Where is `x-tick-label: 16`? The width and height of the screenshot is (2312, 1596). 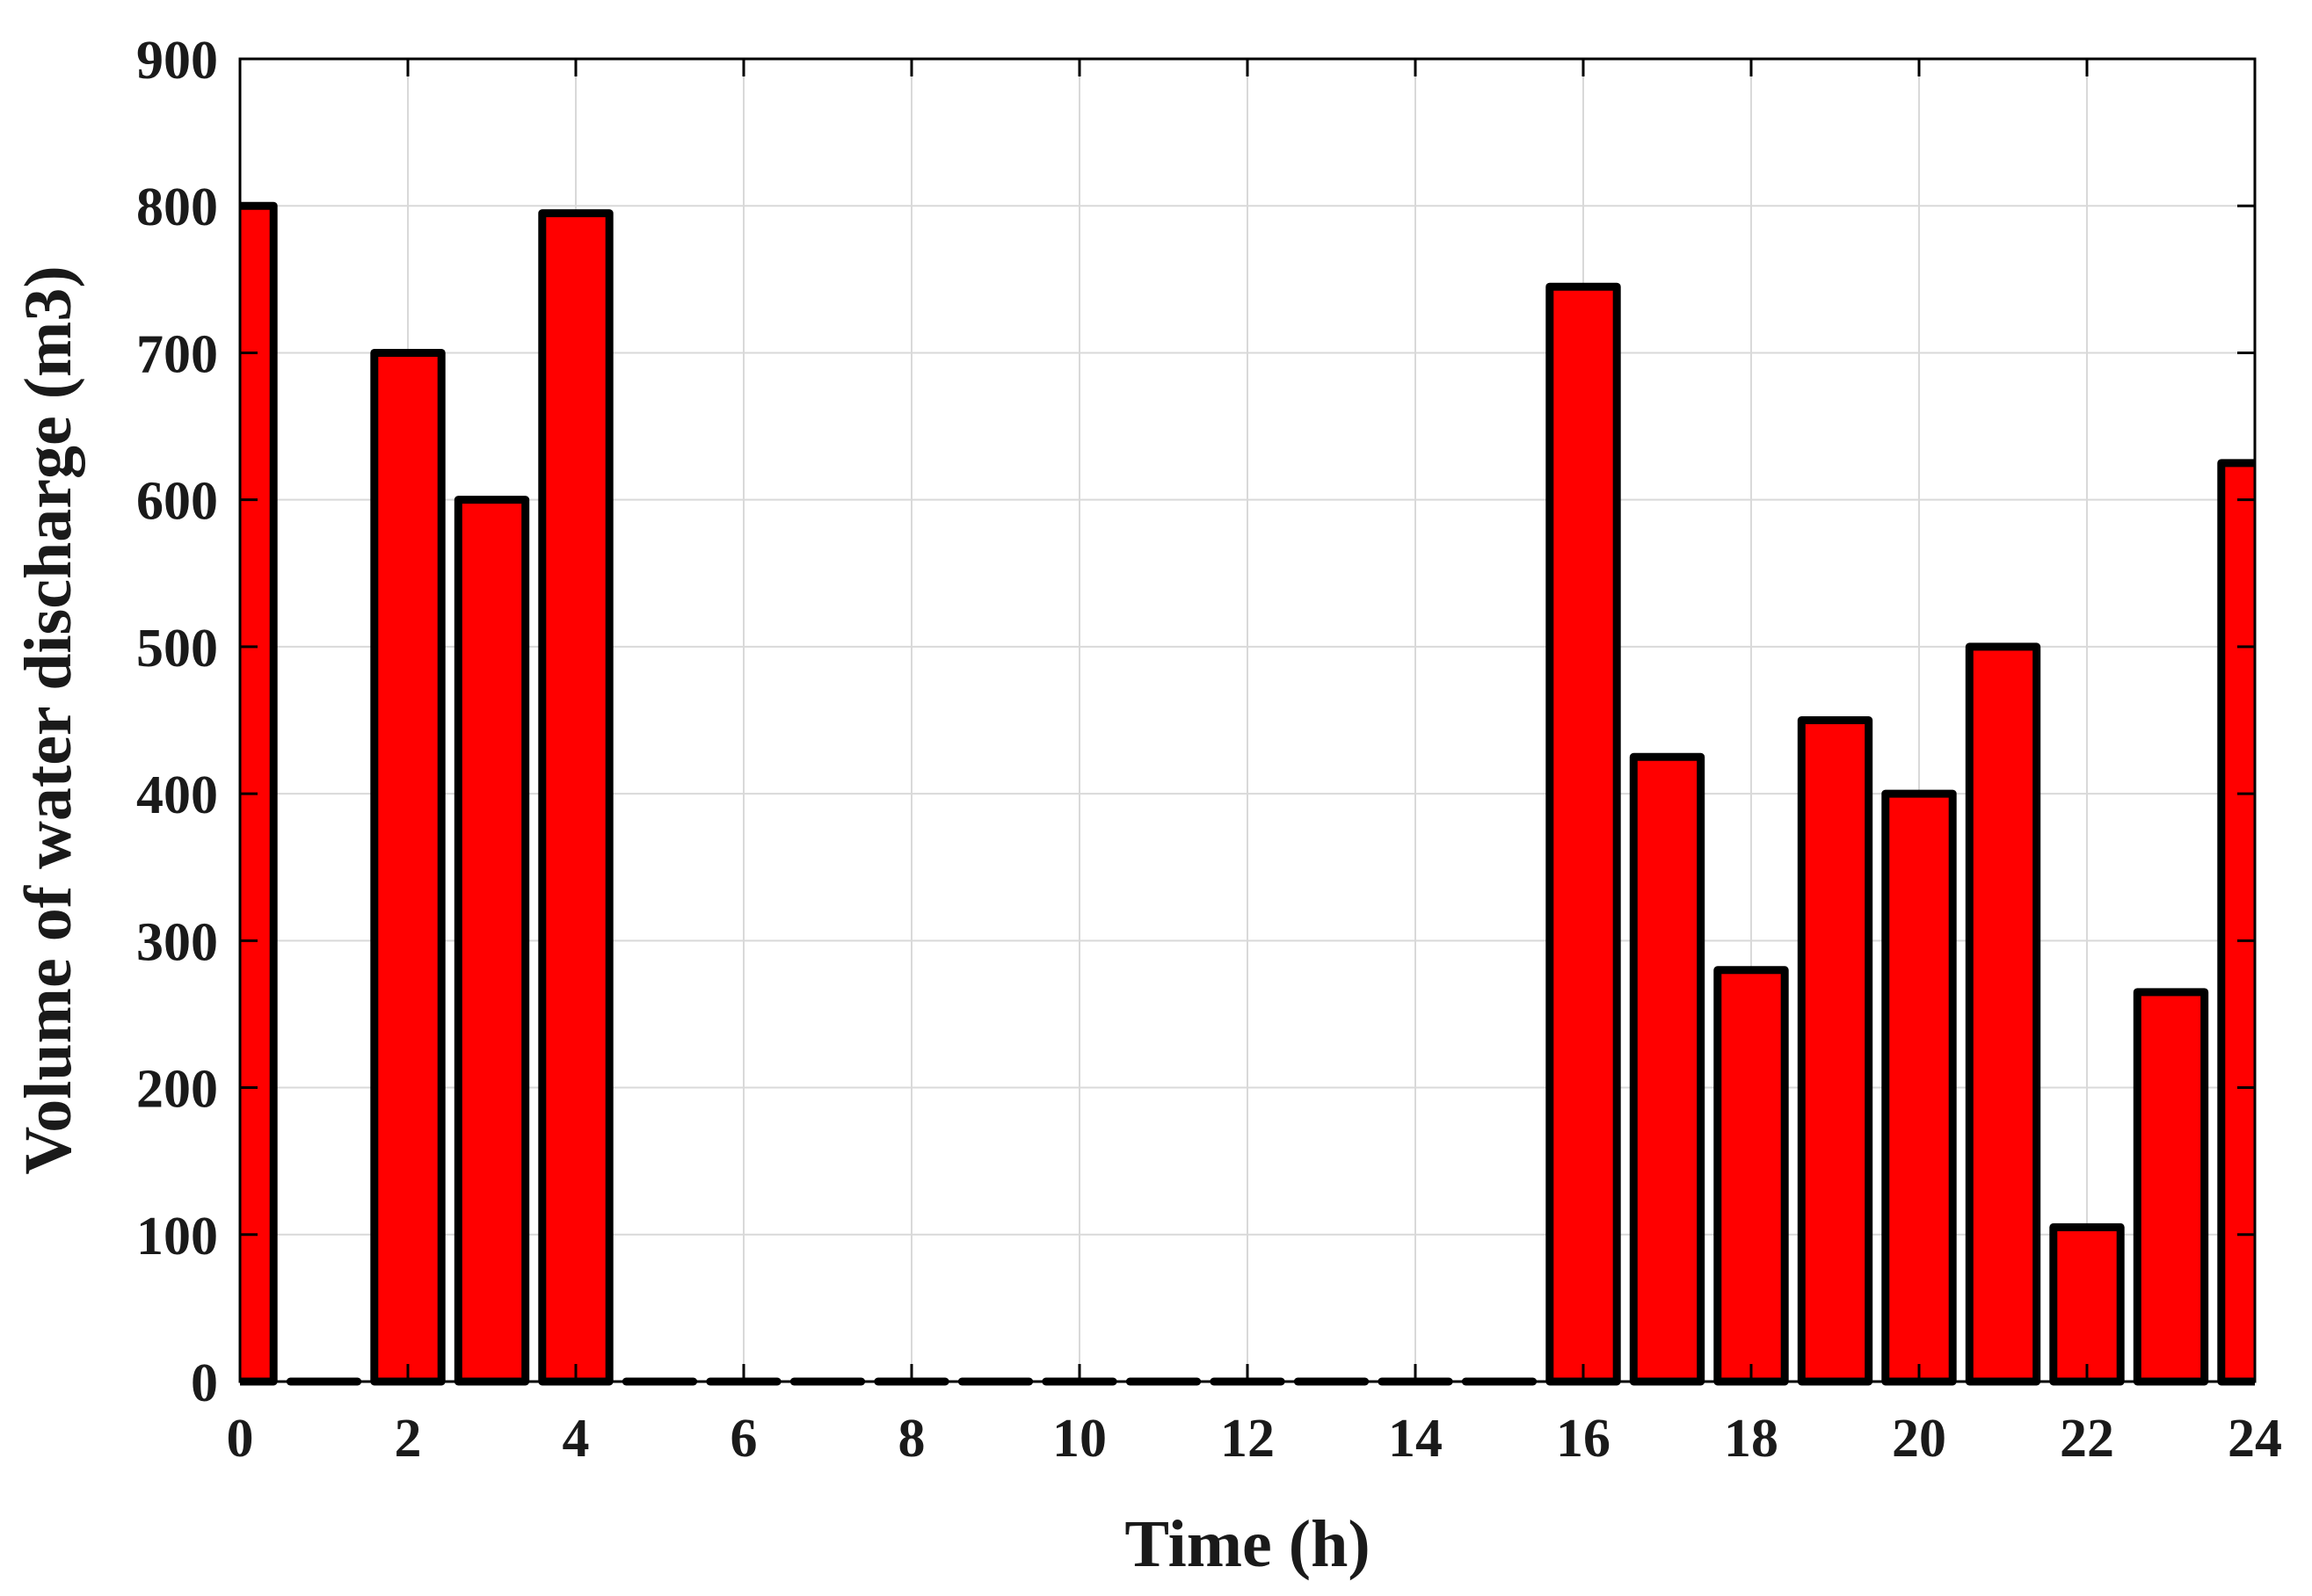
x-tick-label: 16 is located at coordinates (1583, 1439).